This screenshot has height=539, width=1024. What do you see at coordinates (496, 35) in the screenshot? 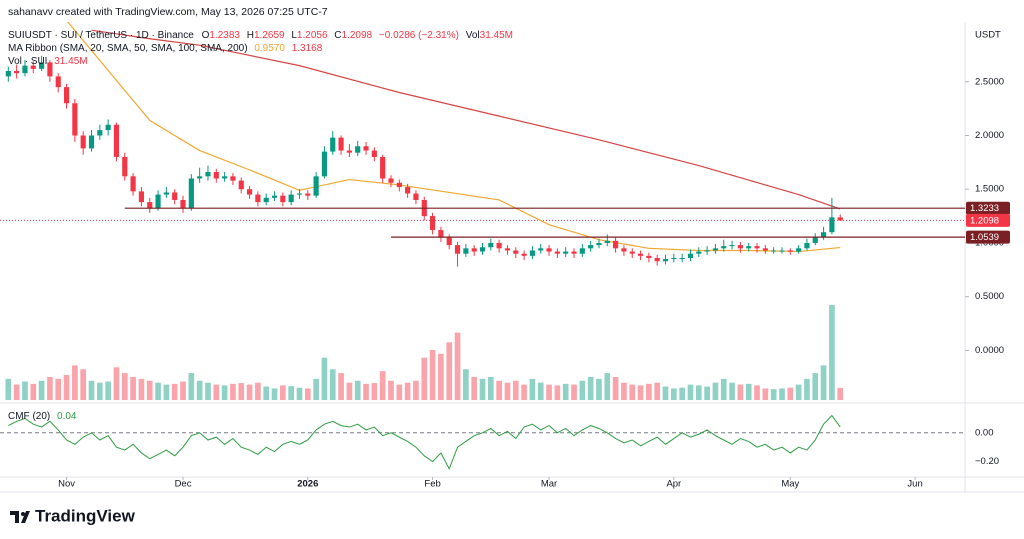
I see `vol-value: 31.45M` at bounding box center [496, 35].